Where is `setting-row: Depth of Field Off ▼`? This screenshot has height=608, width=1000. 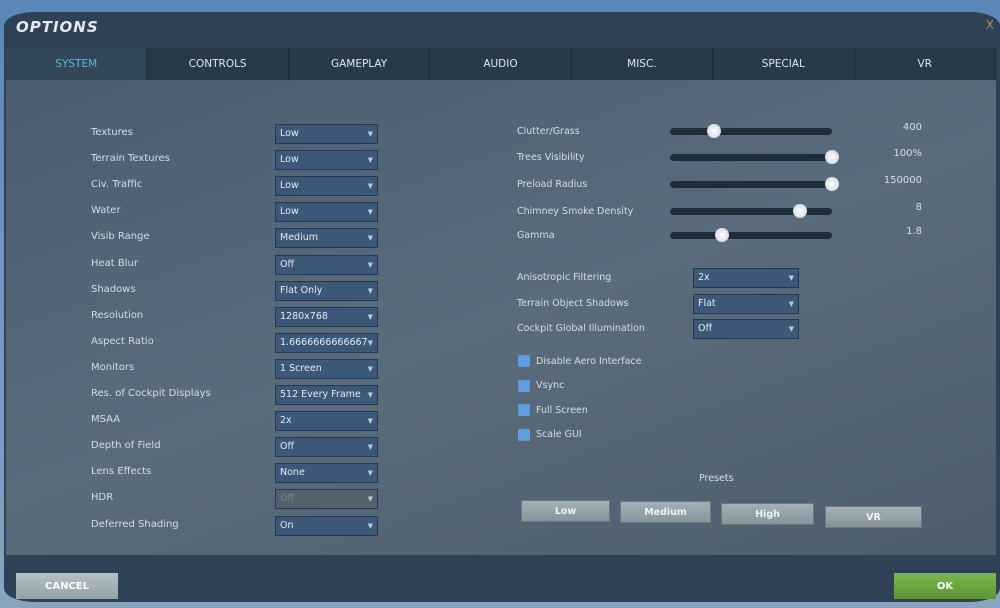 setting-row: Depth of Field Off ▼ is located at coordinates (236, 447).